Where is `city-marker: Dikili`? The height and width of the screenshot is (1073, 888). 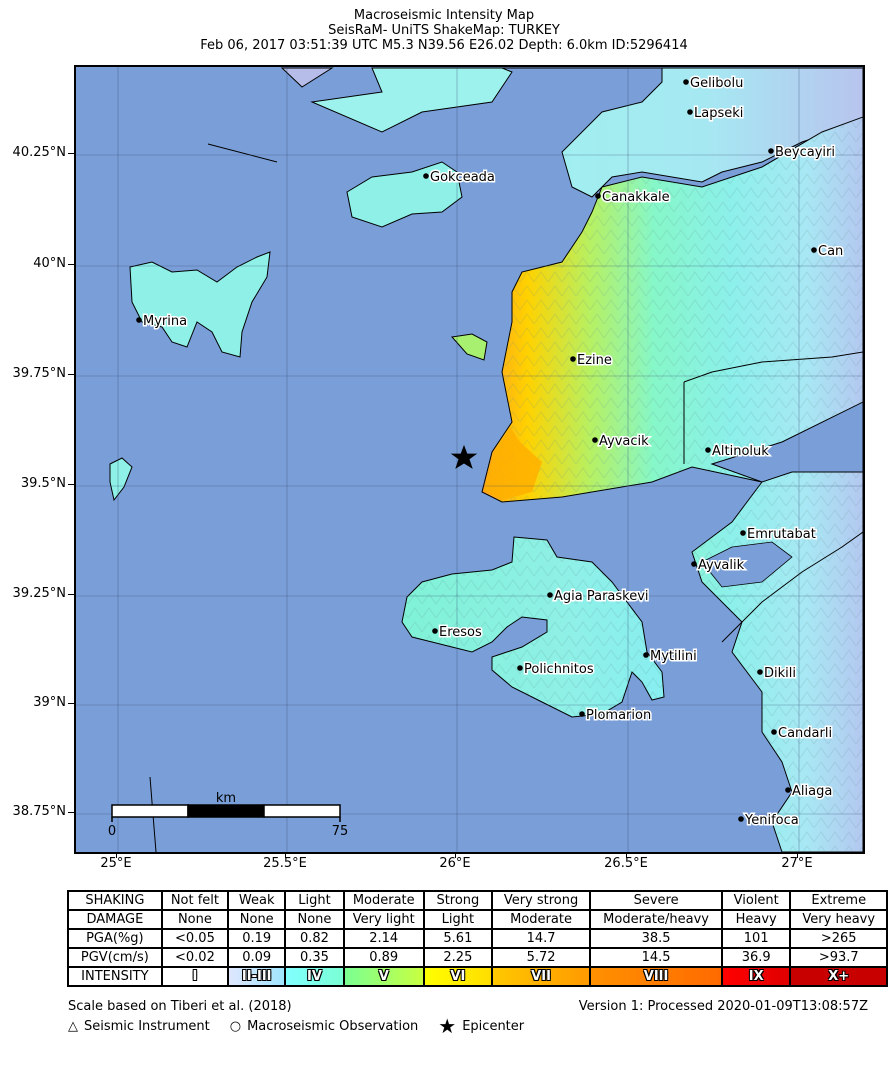 city-marker: Dikili is located at coordinates (777, 674).